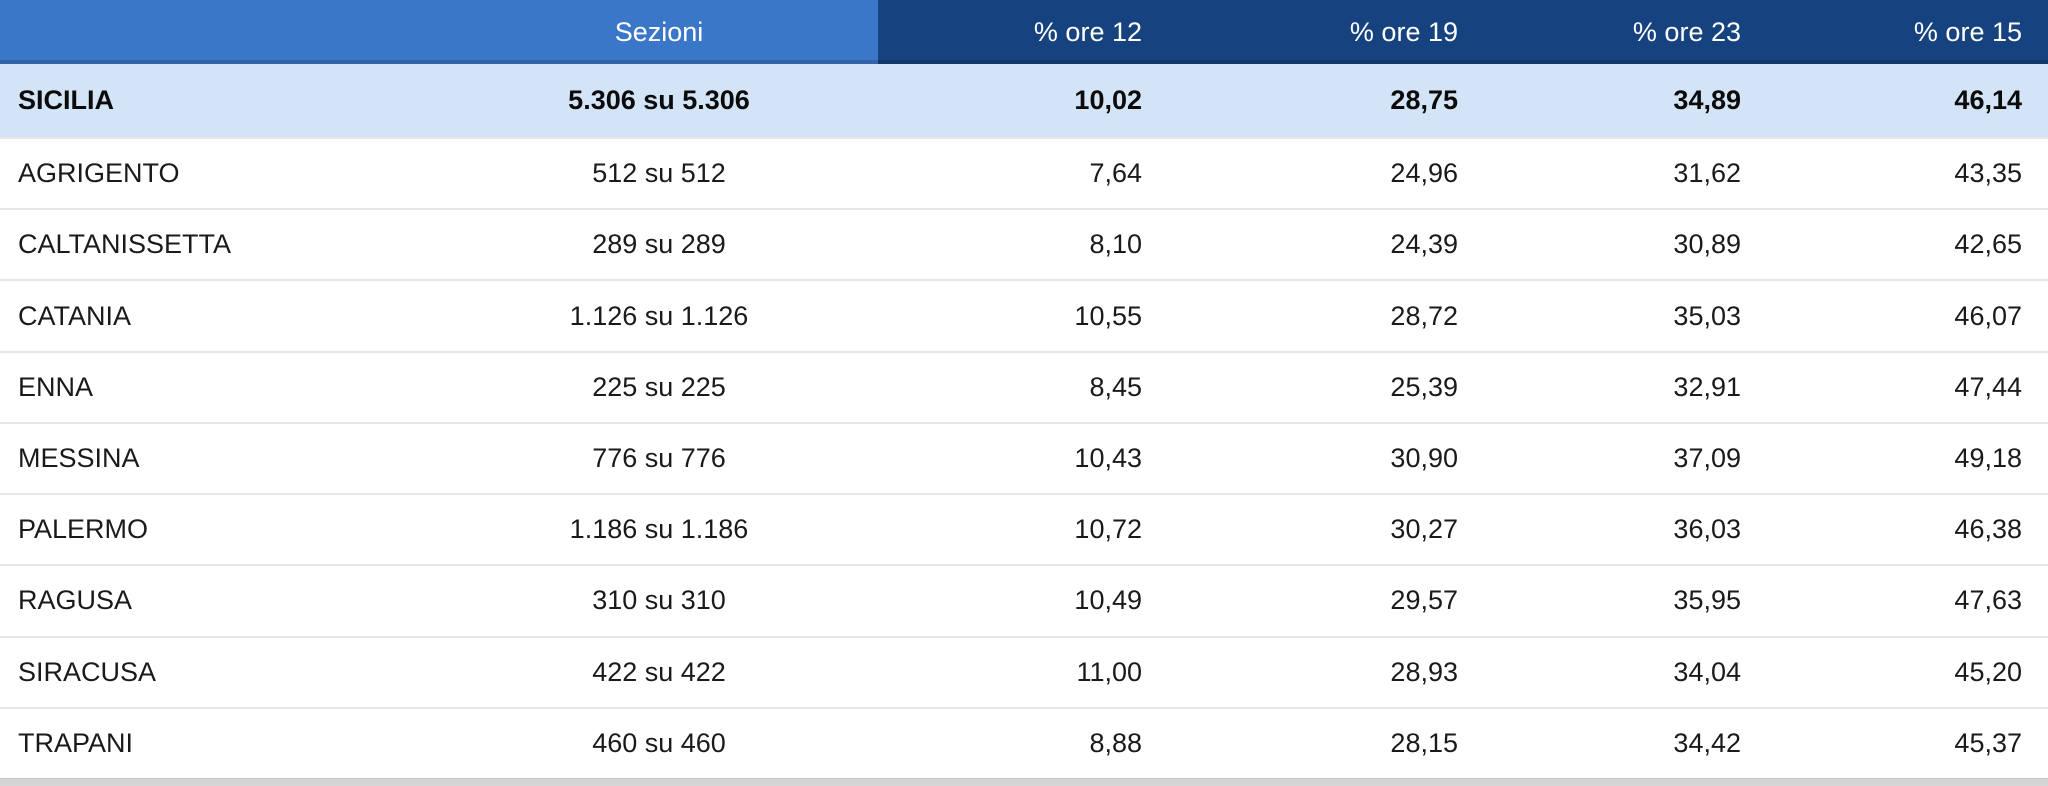  I want to click on ore19-value: 30,27, so click(1424, 529).